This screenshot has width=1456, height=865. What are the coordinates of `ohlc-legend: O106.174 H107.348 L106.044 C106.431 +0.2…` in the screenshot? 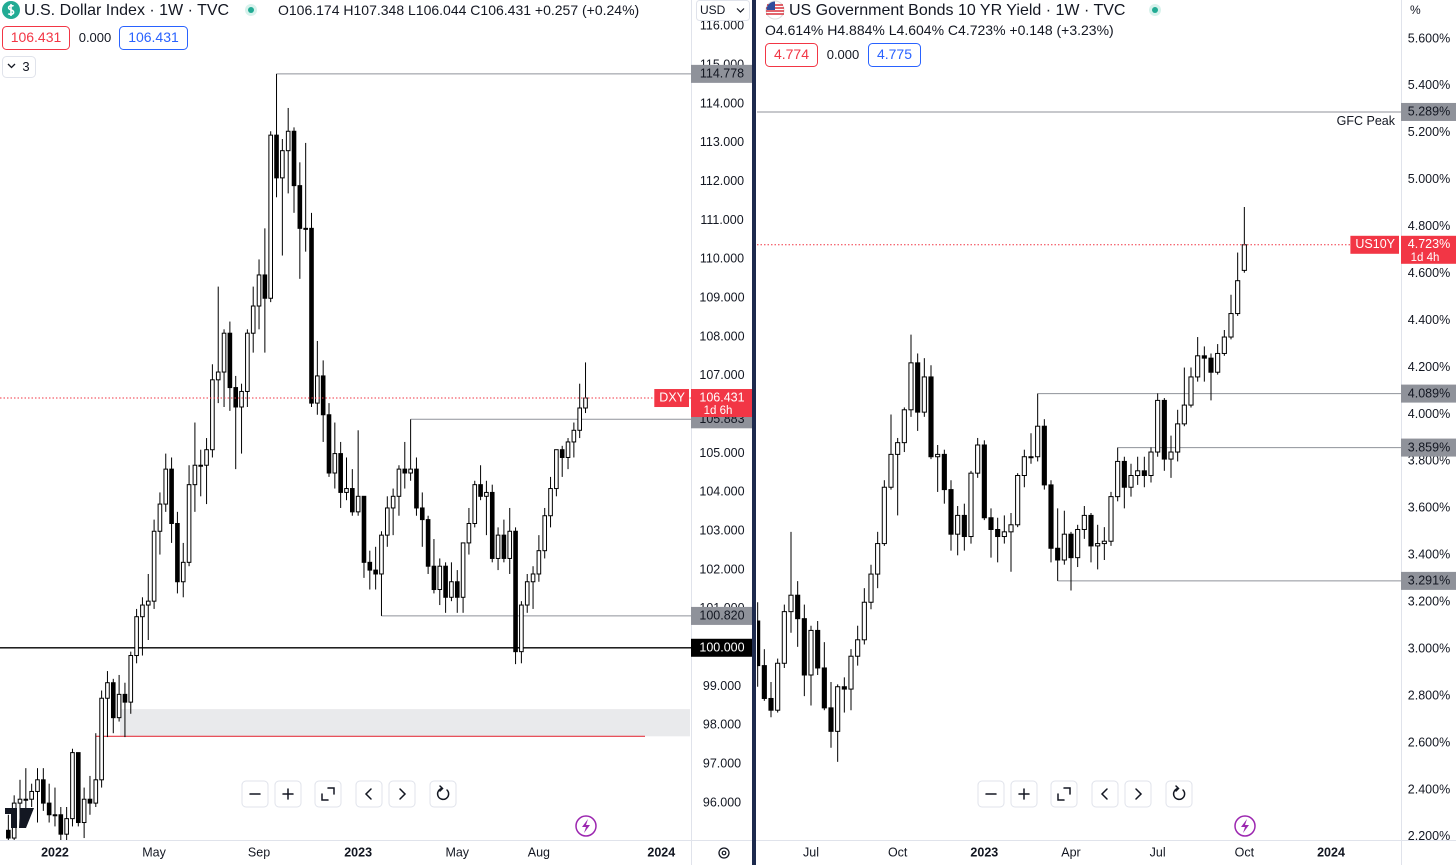 It's located at (458, 10).